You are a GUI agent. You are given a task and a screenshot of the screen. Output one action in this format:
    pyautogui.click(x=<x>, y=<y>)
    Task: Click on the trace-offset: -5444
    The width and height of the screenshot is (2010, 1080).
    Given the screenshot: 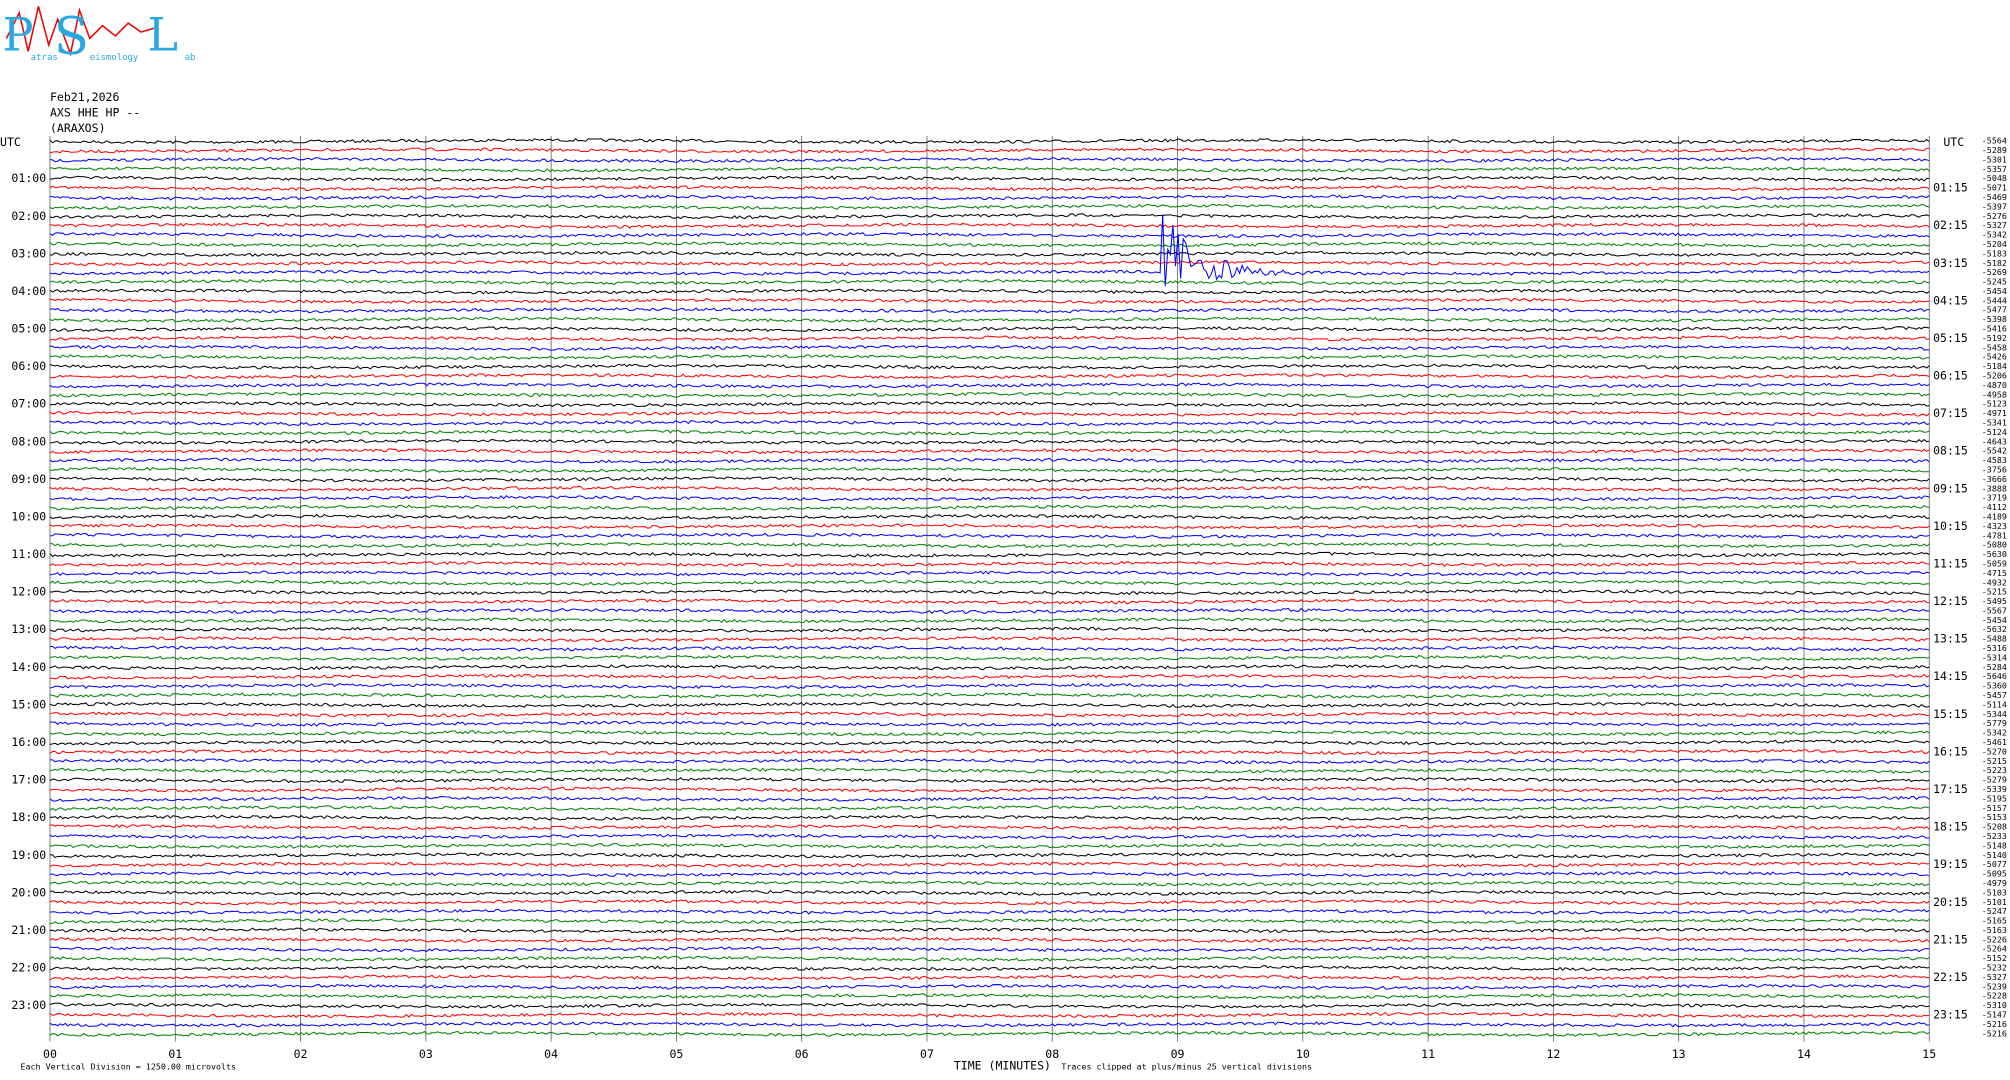 What is the action you would take?
    pyautogui.click(x=1994, y=300)
    